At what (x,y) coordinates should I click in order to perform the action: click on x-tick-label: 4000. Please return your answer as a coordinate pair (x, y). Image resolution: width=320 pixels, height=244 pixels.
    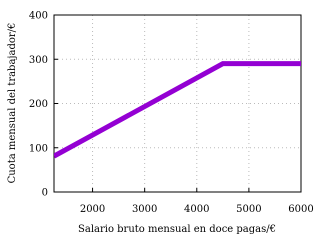
    Looking at the image, I should click on (196, 209).